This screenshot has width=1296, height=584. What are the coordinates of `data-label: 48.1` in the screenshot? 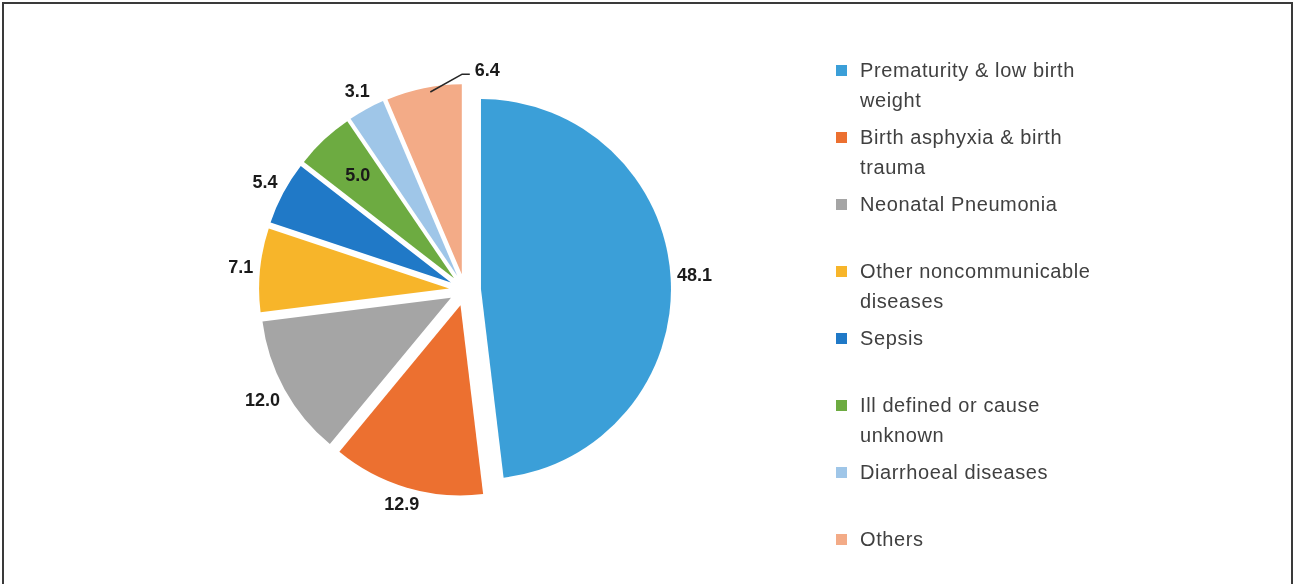 It's located at (695, 275).